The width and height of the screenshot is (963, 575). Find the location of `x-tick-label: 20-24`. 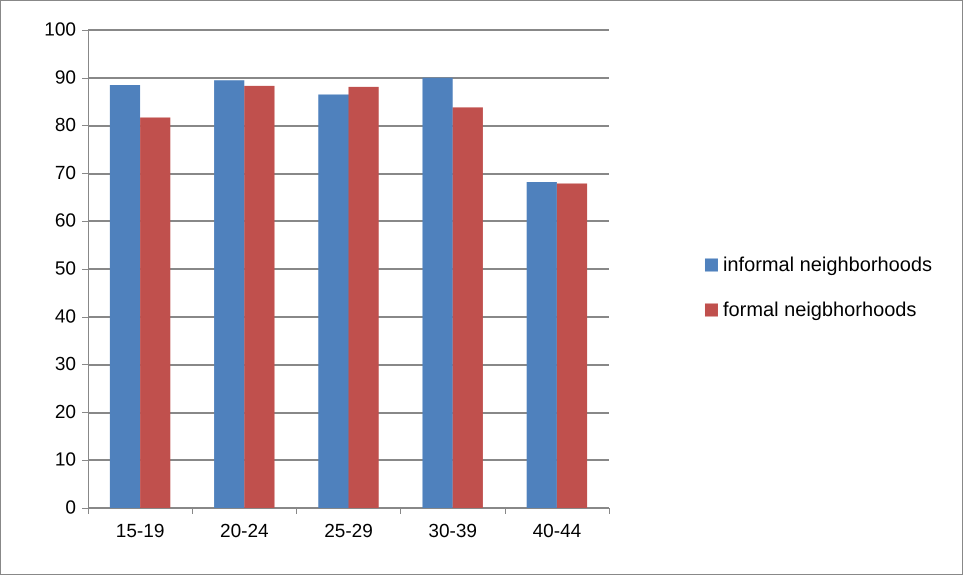

x-tick-label: 20-24 is located at coordinates (245, 531).